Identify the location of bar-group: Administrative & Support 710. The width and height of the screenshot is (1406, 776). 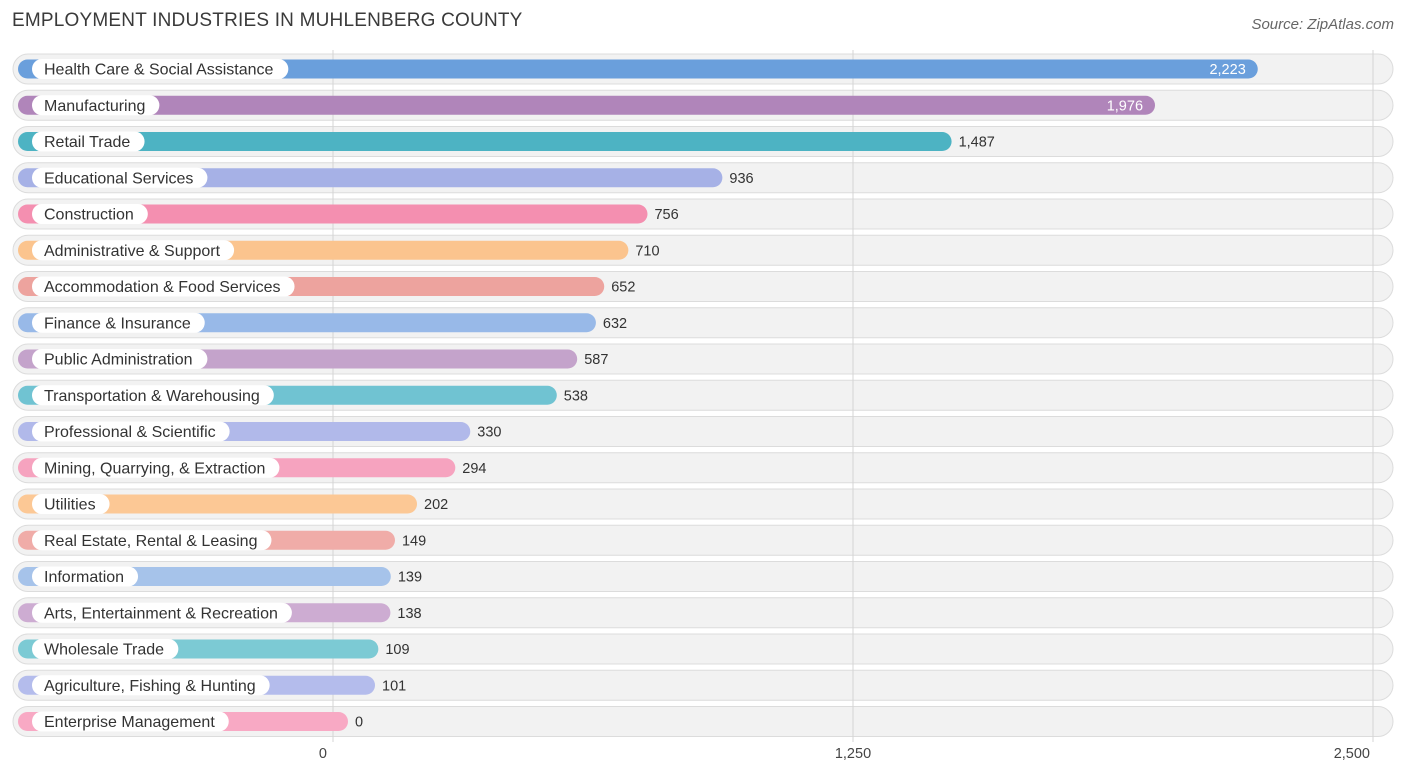
(339, 250).